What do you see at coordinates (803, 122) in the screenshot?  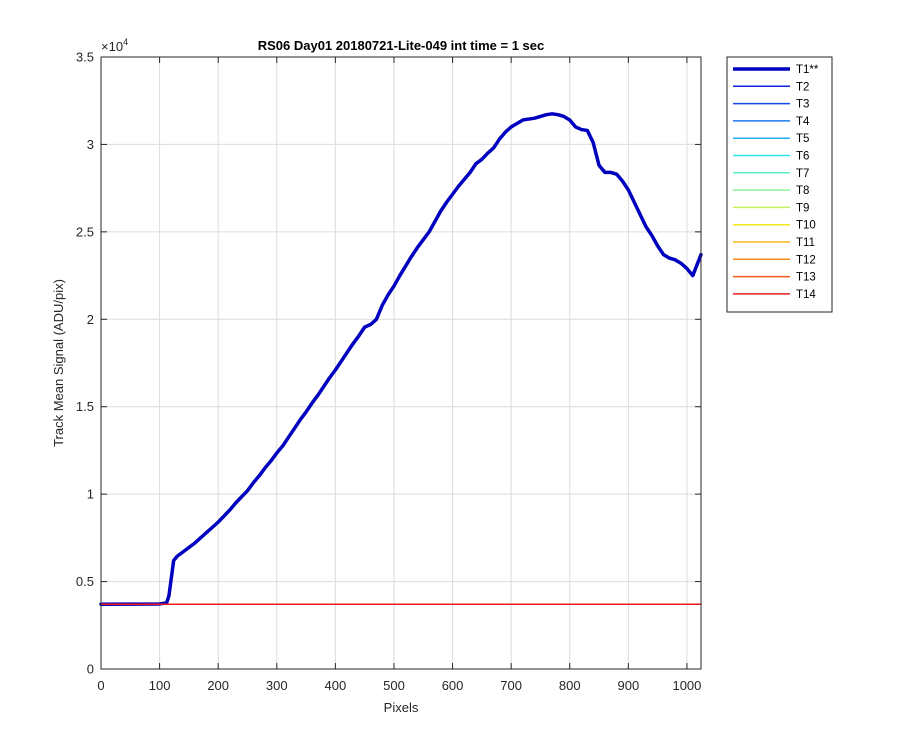 I see `legend-label: T4` at bounding box center [803, 122].